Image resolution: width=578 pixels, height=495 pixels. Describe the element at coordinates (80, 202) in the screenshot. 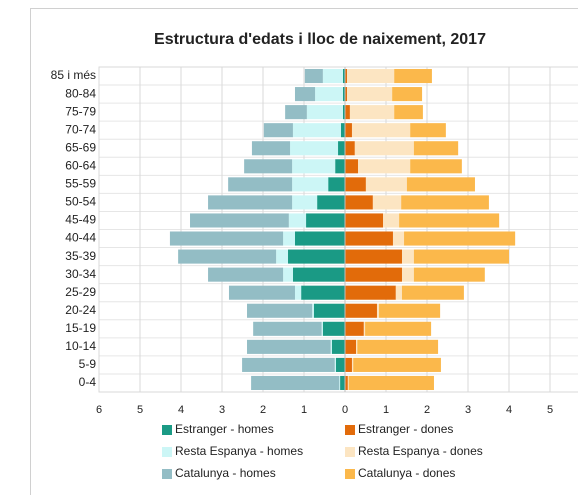

I see `y-tick-label: 50-54` at that location.